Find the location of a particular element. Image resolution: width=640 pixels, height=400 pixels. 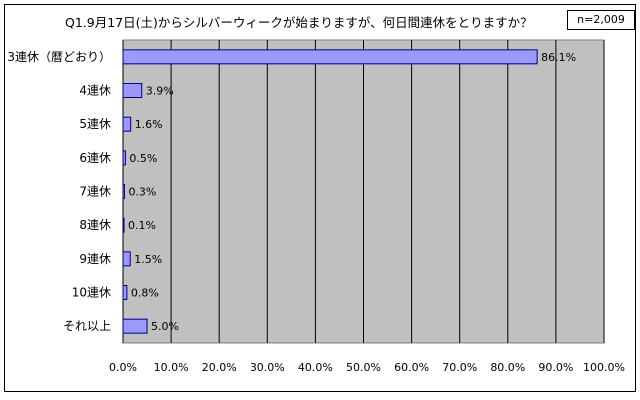

data-label: 3.9% is located at coordinates (160, 91).